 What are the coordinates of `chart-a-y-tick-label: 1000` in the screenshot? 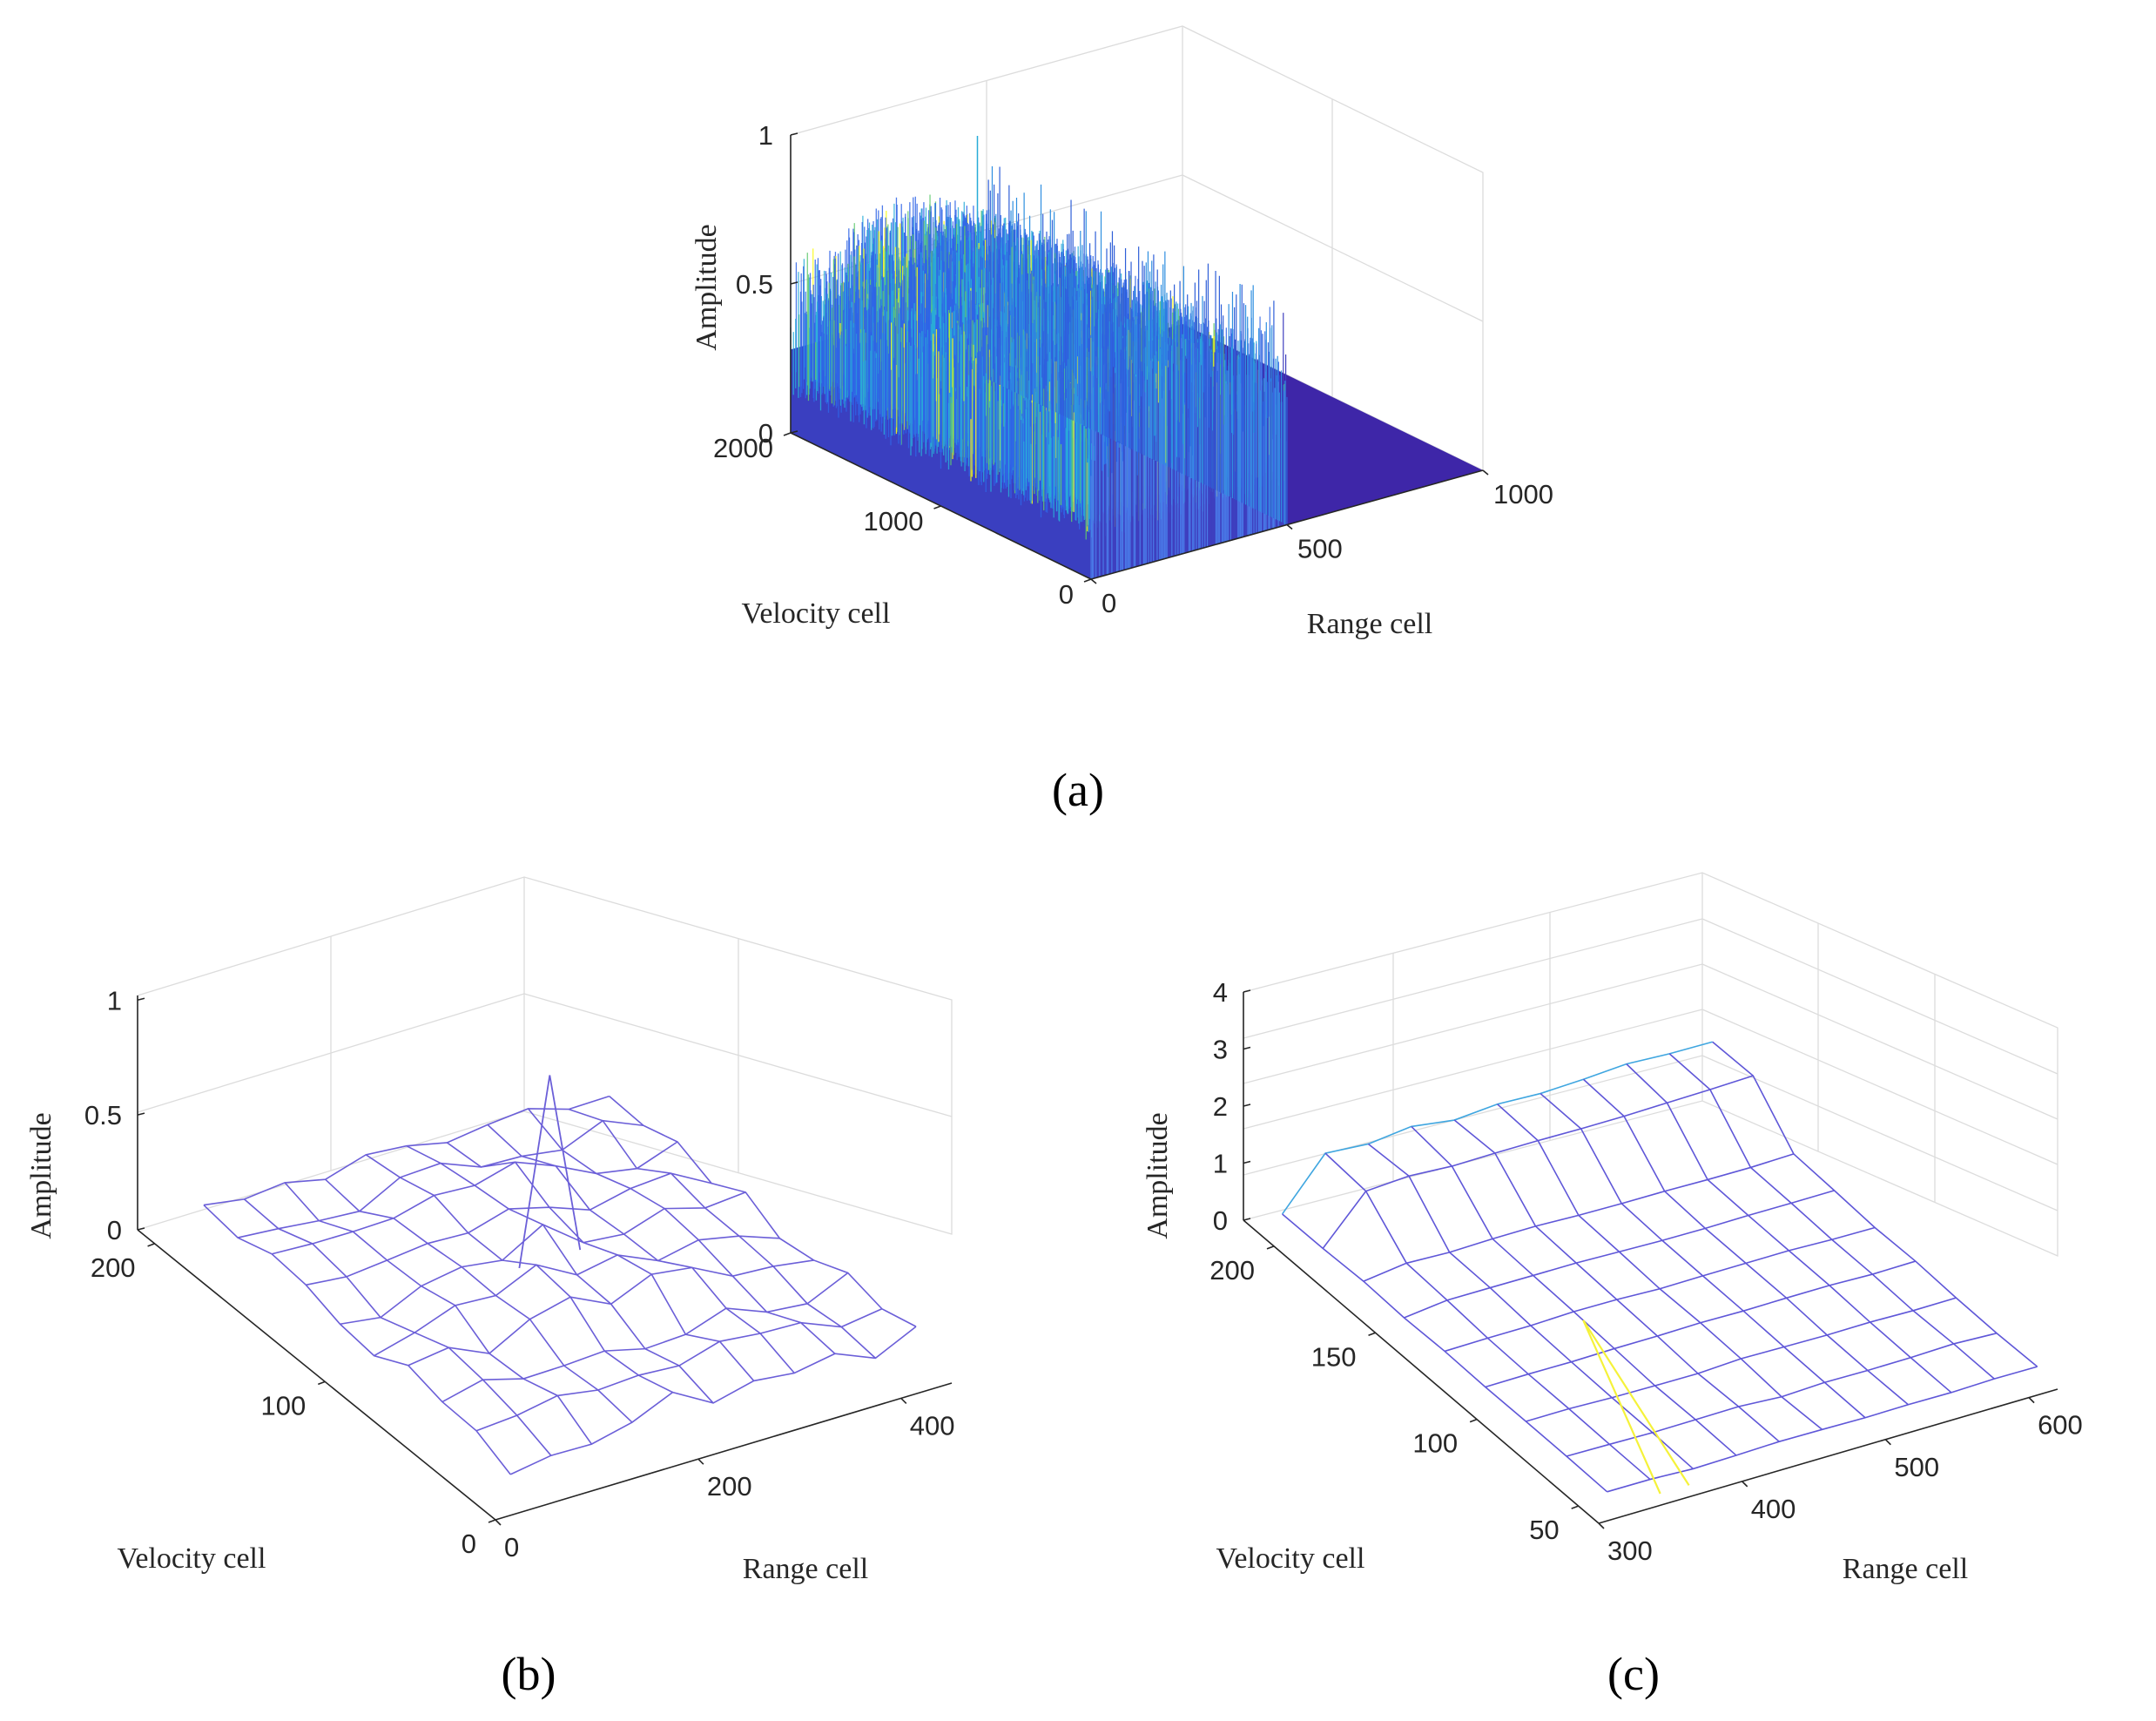 It's located at (894, 521).